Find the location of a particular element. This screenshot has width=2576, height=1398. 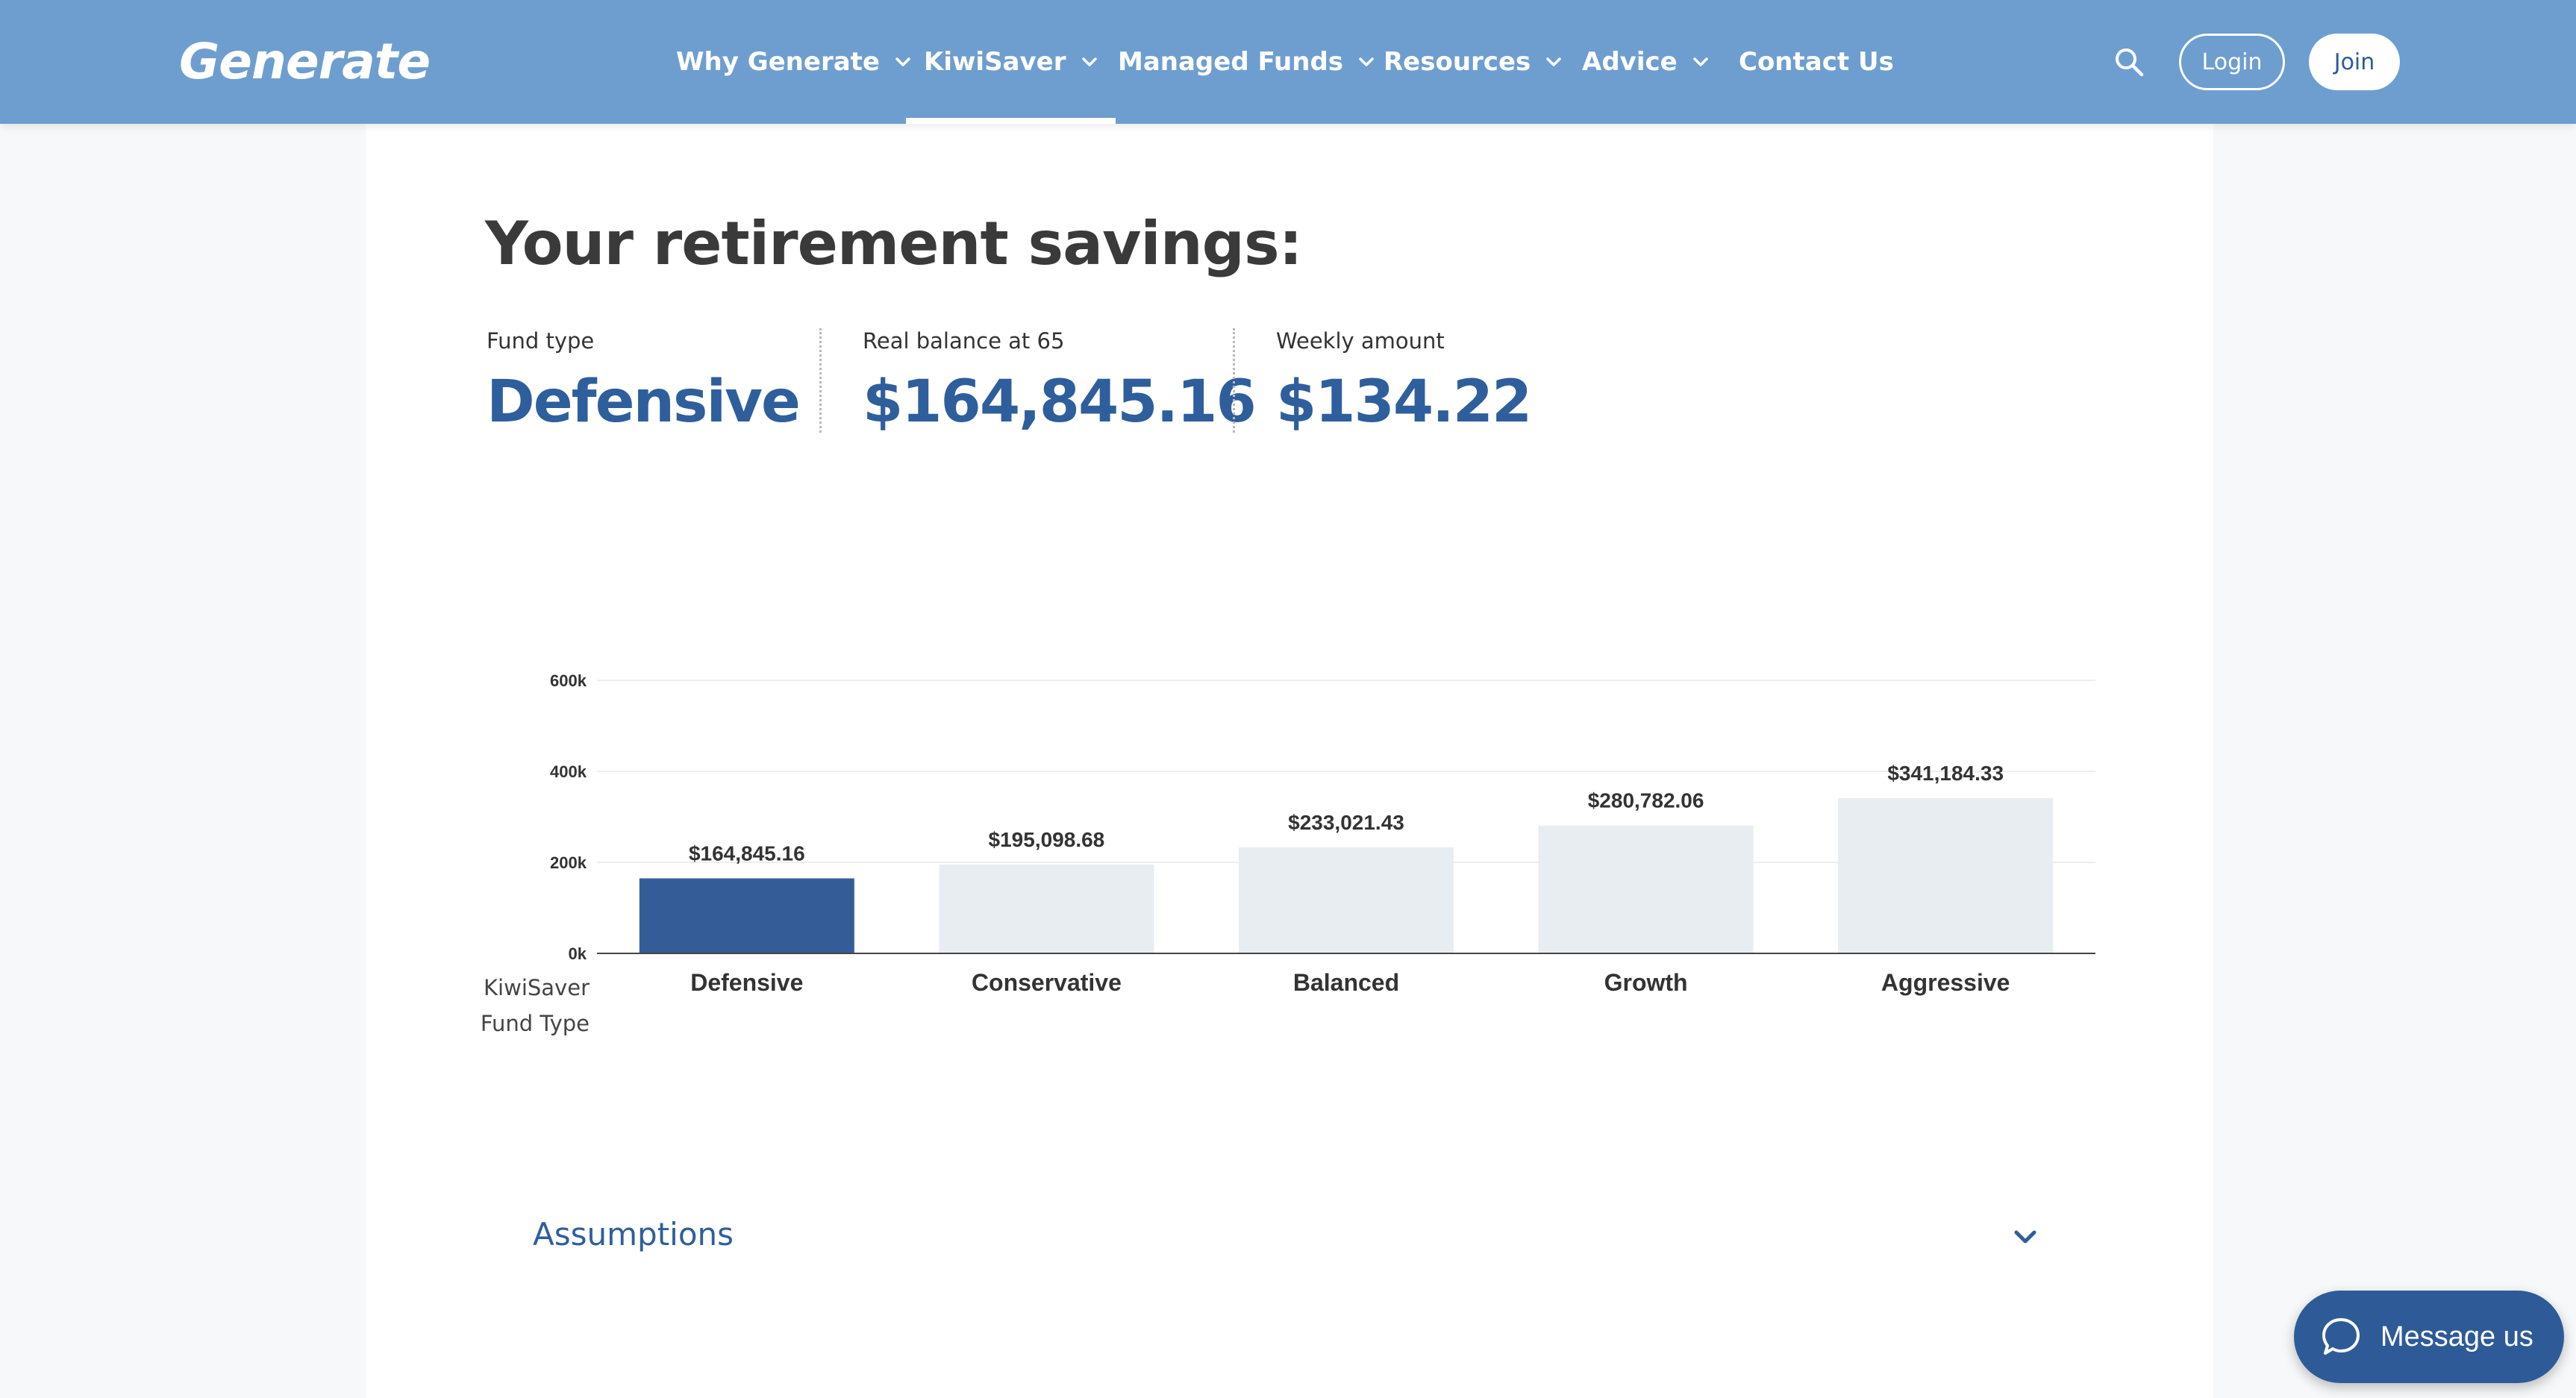

nav-label: Advice is located at coordinates (1630, 62).